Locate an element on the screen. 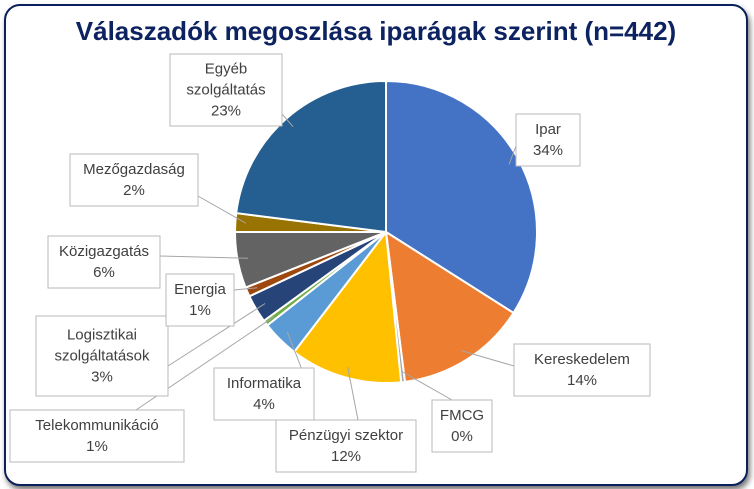 This screenshot has width=754, height=489. slice-value-label: 4% is located at coordinates (264, 404).